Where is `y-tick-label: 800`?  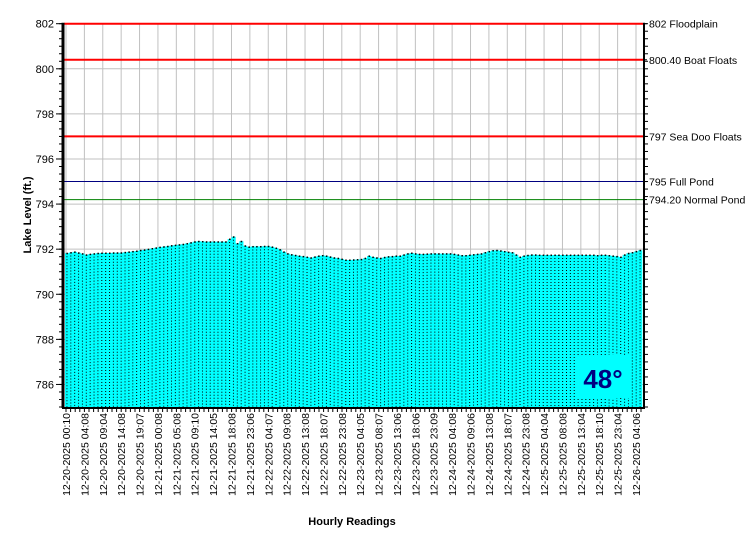
y-tick-label: 800 is located at coordinates (45, 70).